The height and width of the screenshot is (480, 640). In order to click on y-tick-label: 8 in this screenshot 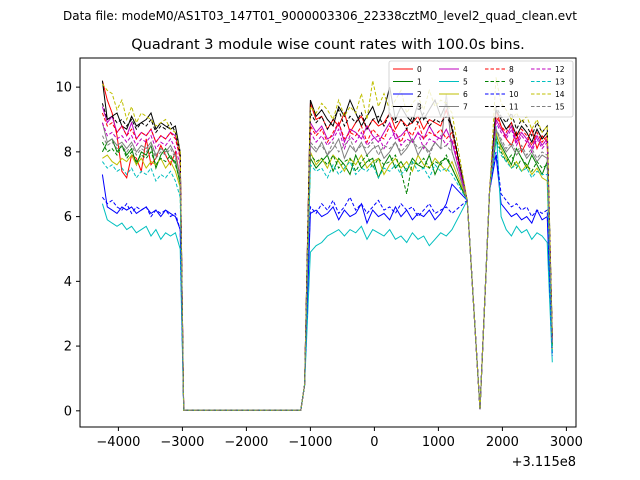, I will do `click(68, 152)`.